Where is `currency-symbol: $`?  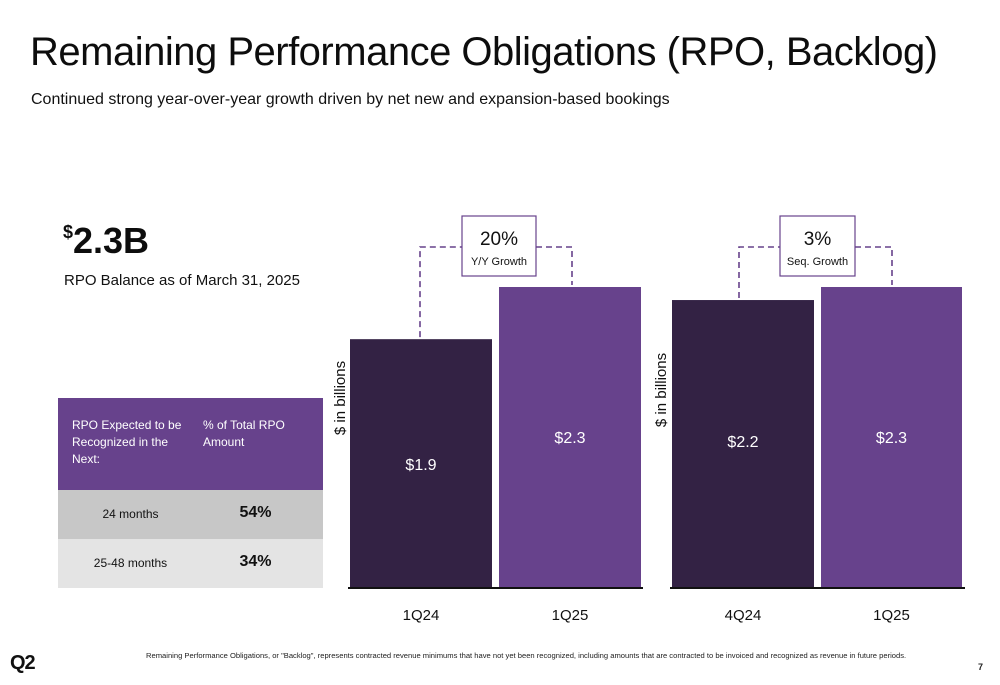
currency-symbol: $ is located at coordinates (68, 232).